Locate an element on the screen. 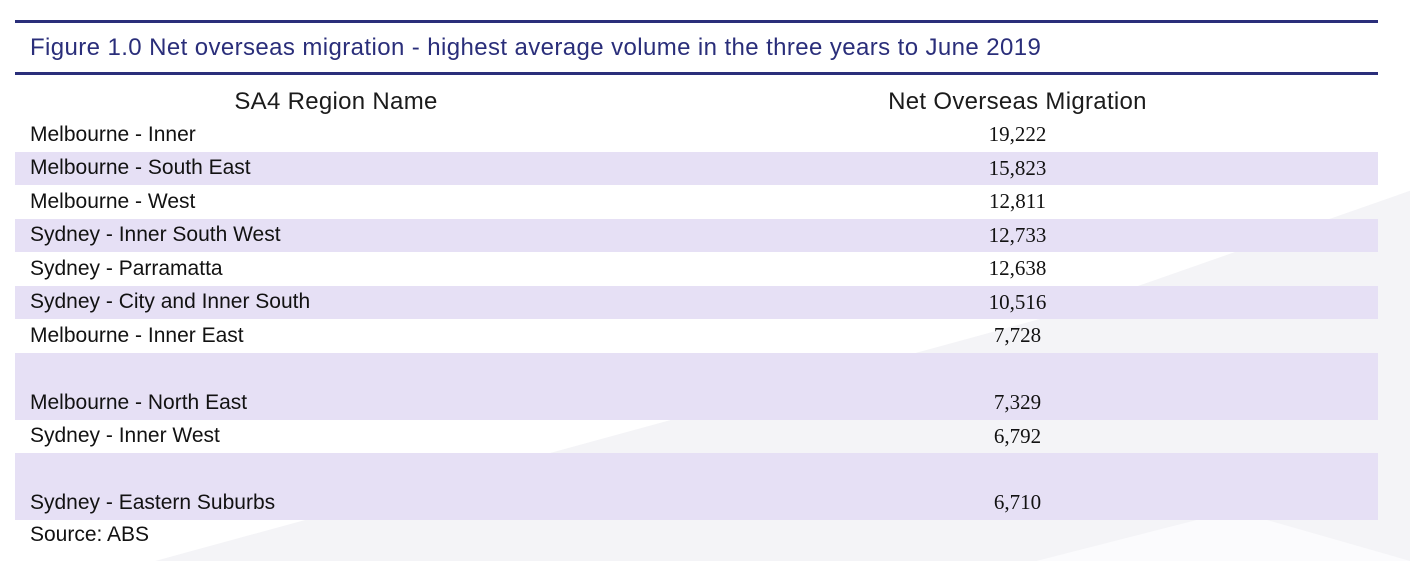  table-row: Melbourne - West 12,811 is located at coordinates (696, 202).